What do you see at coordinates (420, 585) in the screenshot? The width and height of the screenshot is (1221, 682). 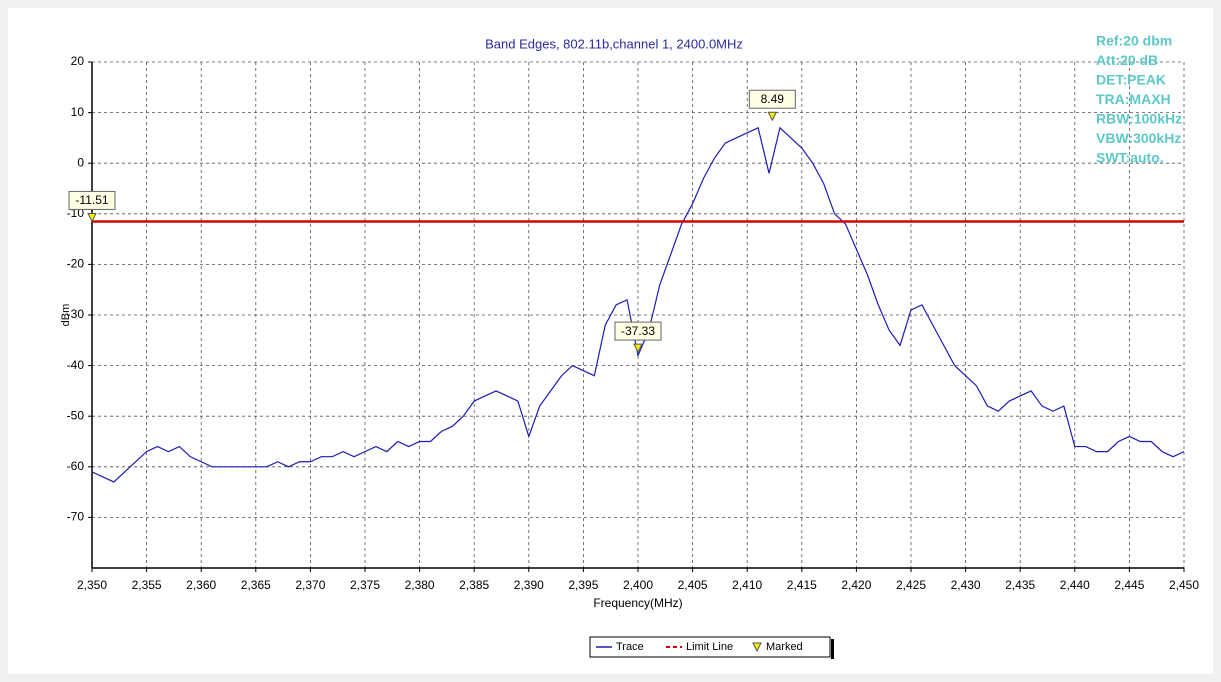 I see `x-tick-label: 2,380` at bounding box center [420, 585].